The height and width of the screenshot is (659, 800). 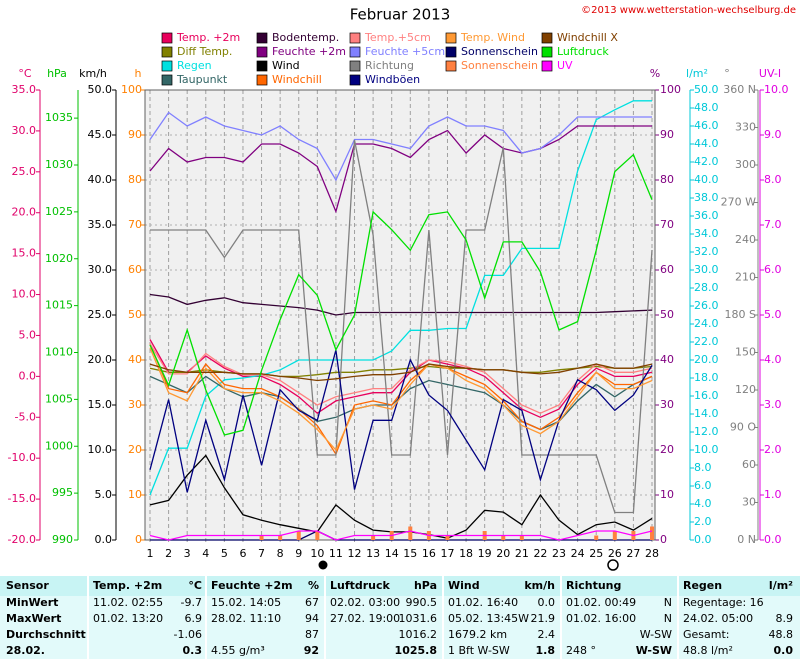 I want to click on chart-title: Februar 2013, so click(x=400, y=15).